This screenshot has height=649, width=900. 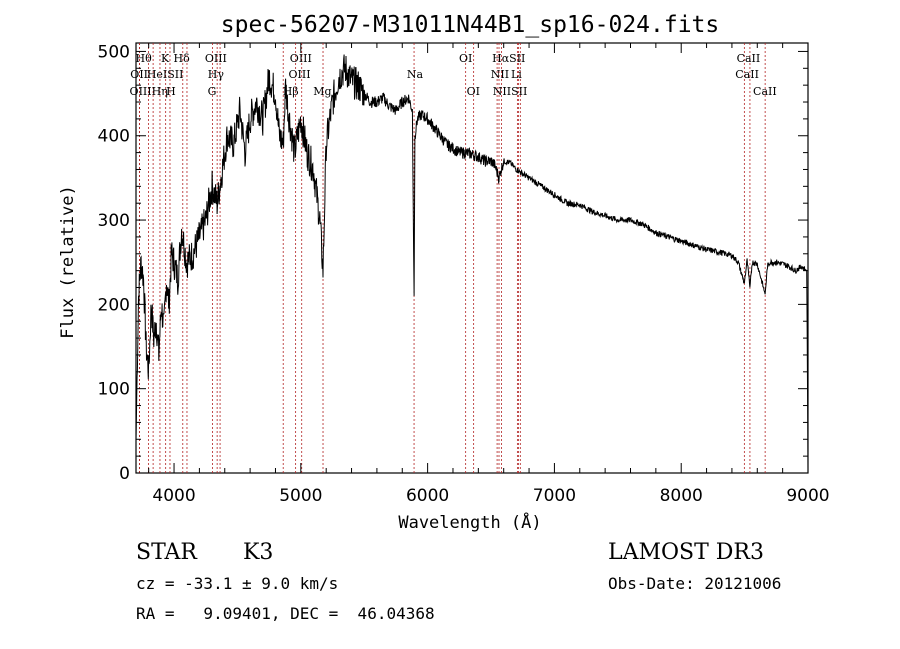 What do you see at coordinates (415, 74) in the screenshot?
I see `line-label: Na` at bounding box center [415, 74].